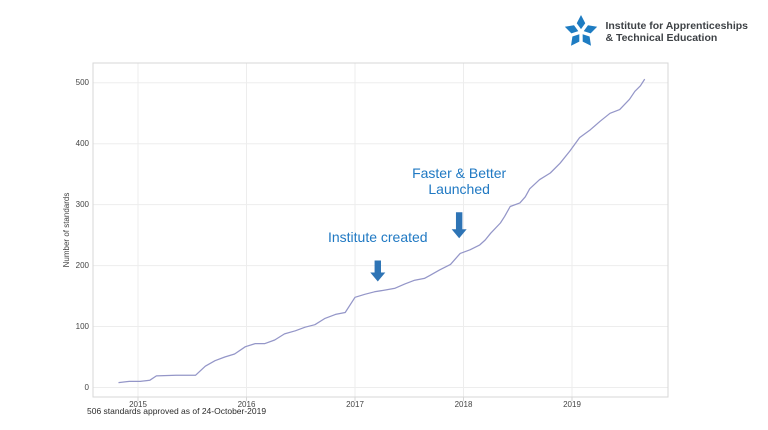 This screenshot has height=430, width=768. What do you see at coordinates (418, 247) in the screenshot?
I see `annotation-arrows` at bounding box center [418, 247].